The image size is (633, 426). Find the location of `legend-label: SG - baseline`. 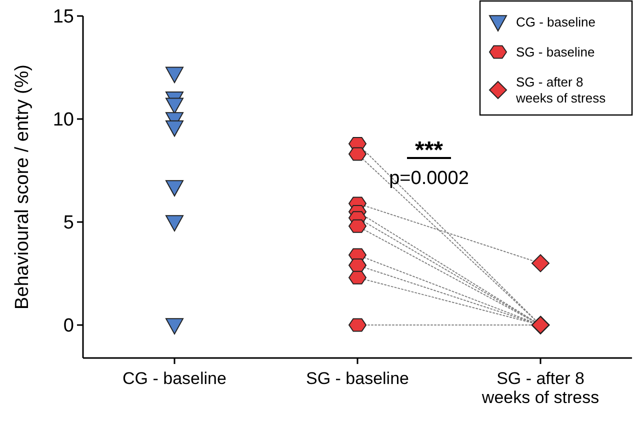

legend-label: SG - baseline is located at coordinates (555, 52).